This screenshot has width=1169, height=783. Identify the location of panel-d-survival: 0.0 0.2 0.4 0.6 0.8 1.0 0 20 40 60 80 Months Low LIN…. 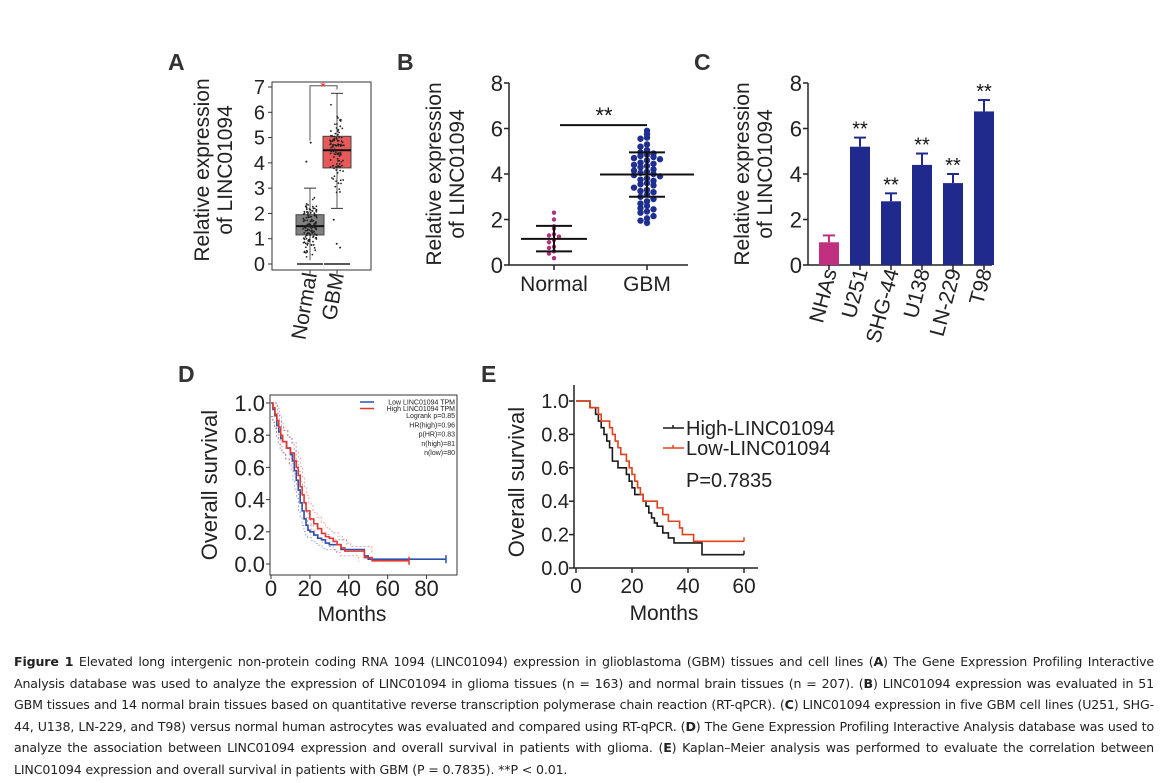
(346, 508).